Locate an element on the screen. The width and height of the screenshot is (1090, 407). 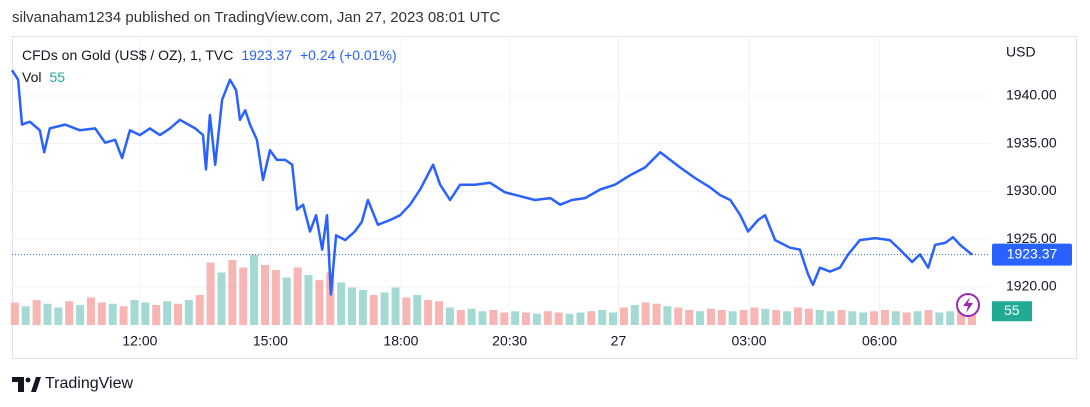
volume-last-box is located at coordinates (1012, 311).